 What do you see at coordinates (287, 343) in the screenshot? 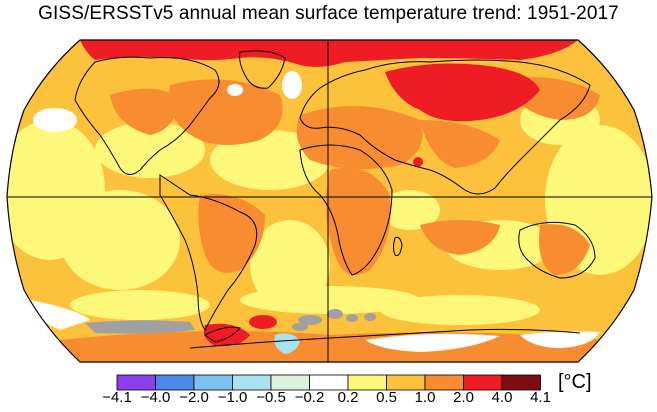
I see `trend-region-lightblue` at bounding box center [287, 343].